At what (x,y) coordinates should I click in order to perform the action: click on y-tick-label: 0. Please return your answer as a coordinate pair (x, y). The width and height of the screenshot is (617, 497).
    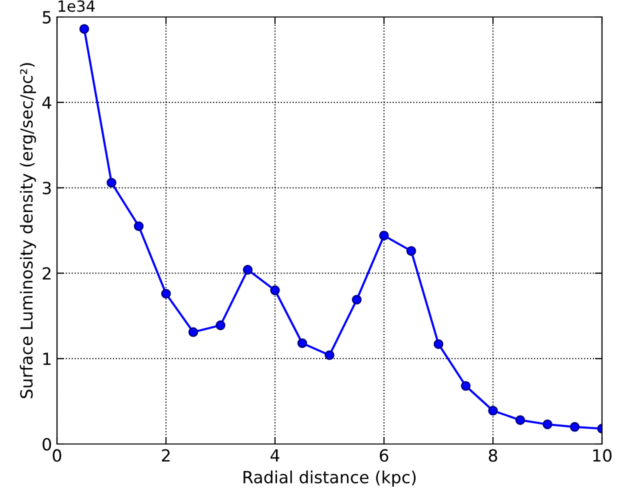
    Looking at the image, I should click on (47, 444).